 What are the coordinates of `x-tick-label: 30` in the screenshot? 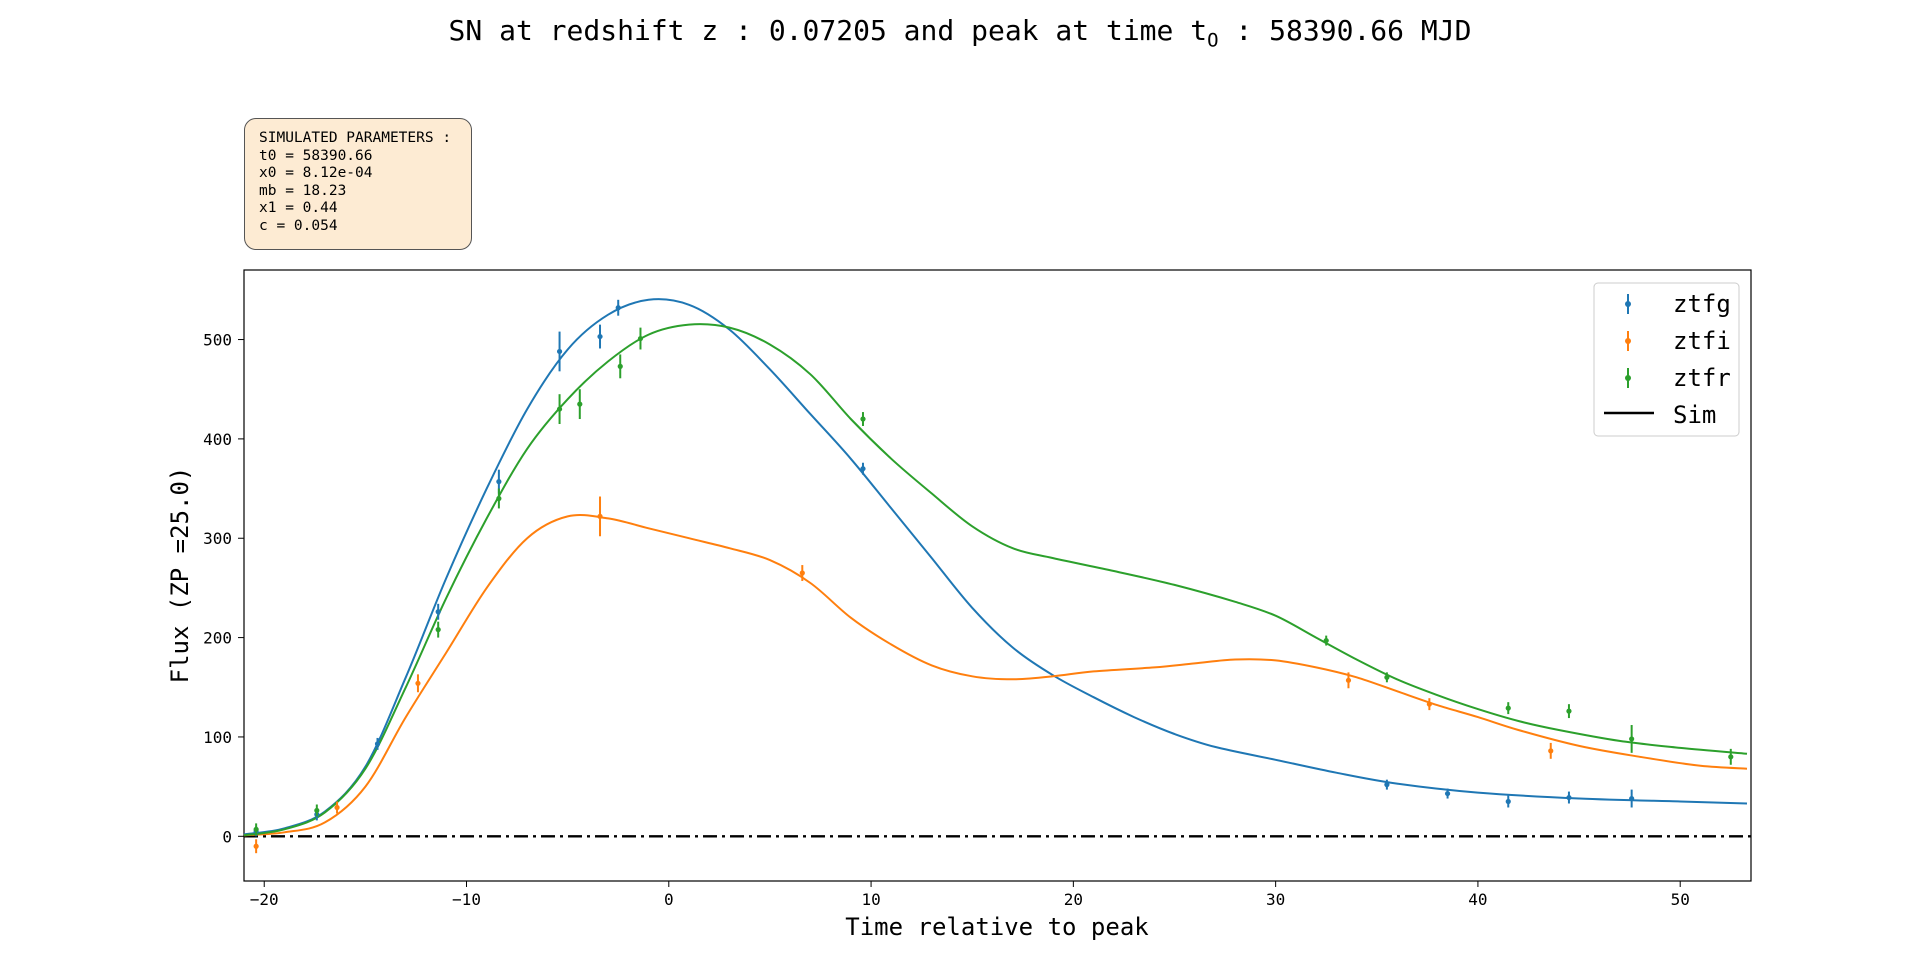 It's located at (1275, 899).